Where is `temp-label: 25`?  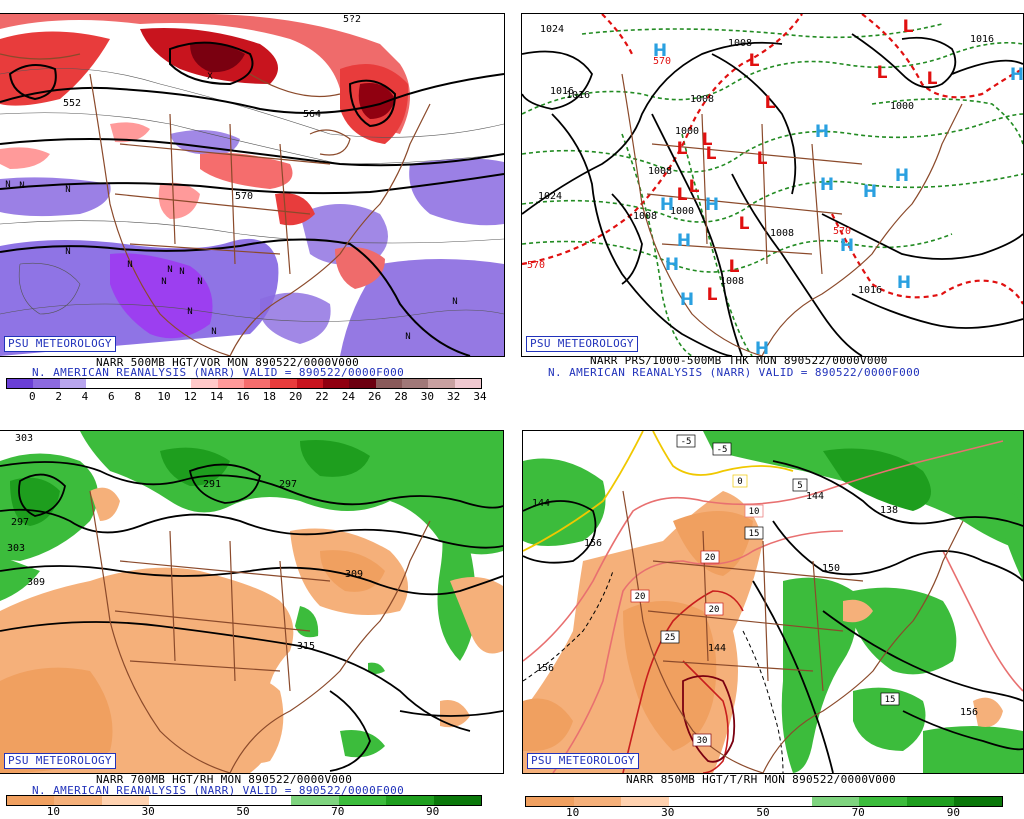
temp-label: 25 is located at coordinates (670, 637).